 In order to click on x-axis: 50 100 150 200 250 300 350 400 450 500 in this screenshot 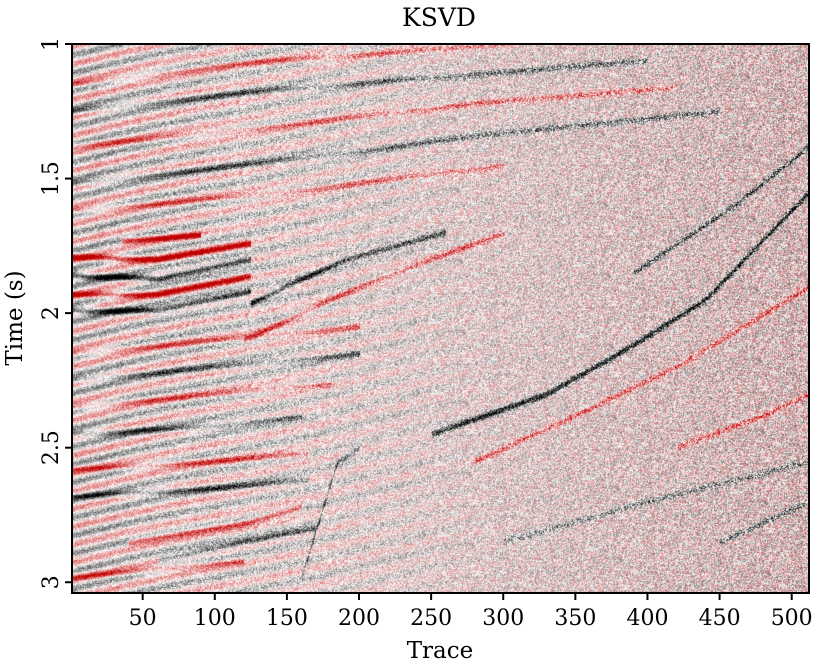, I will do `click(471, 612)`.